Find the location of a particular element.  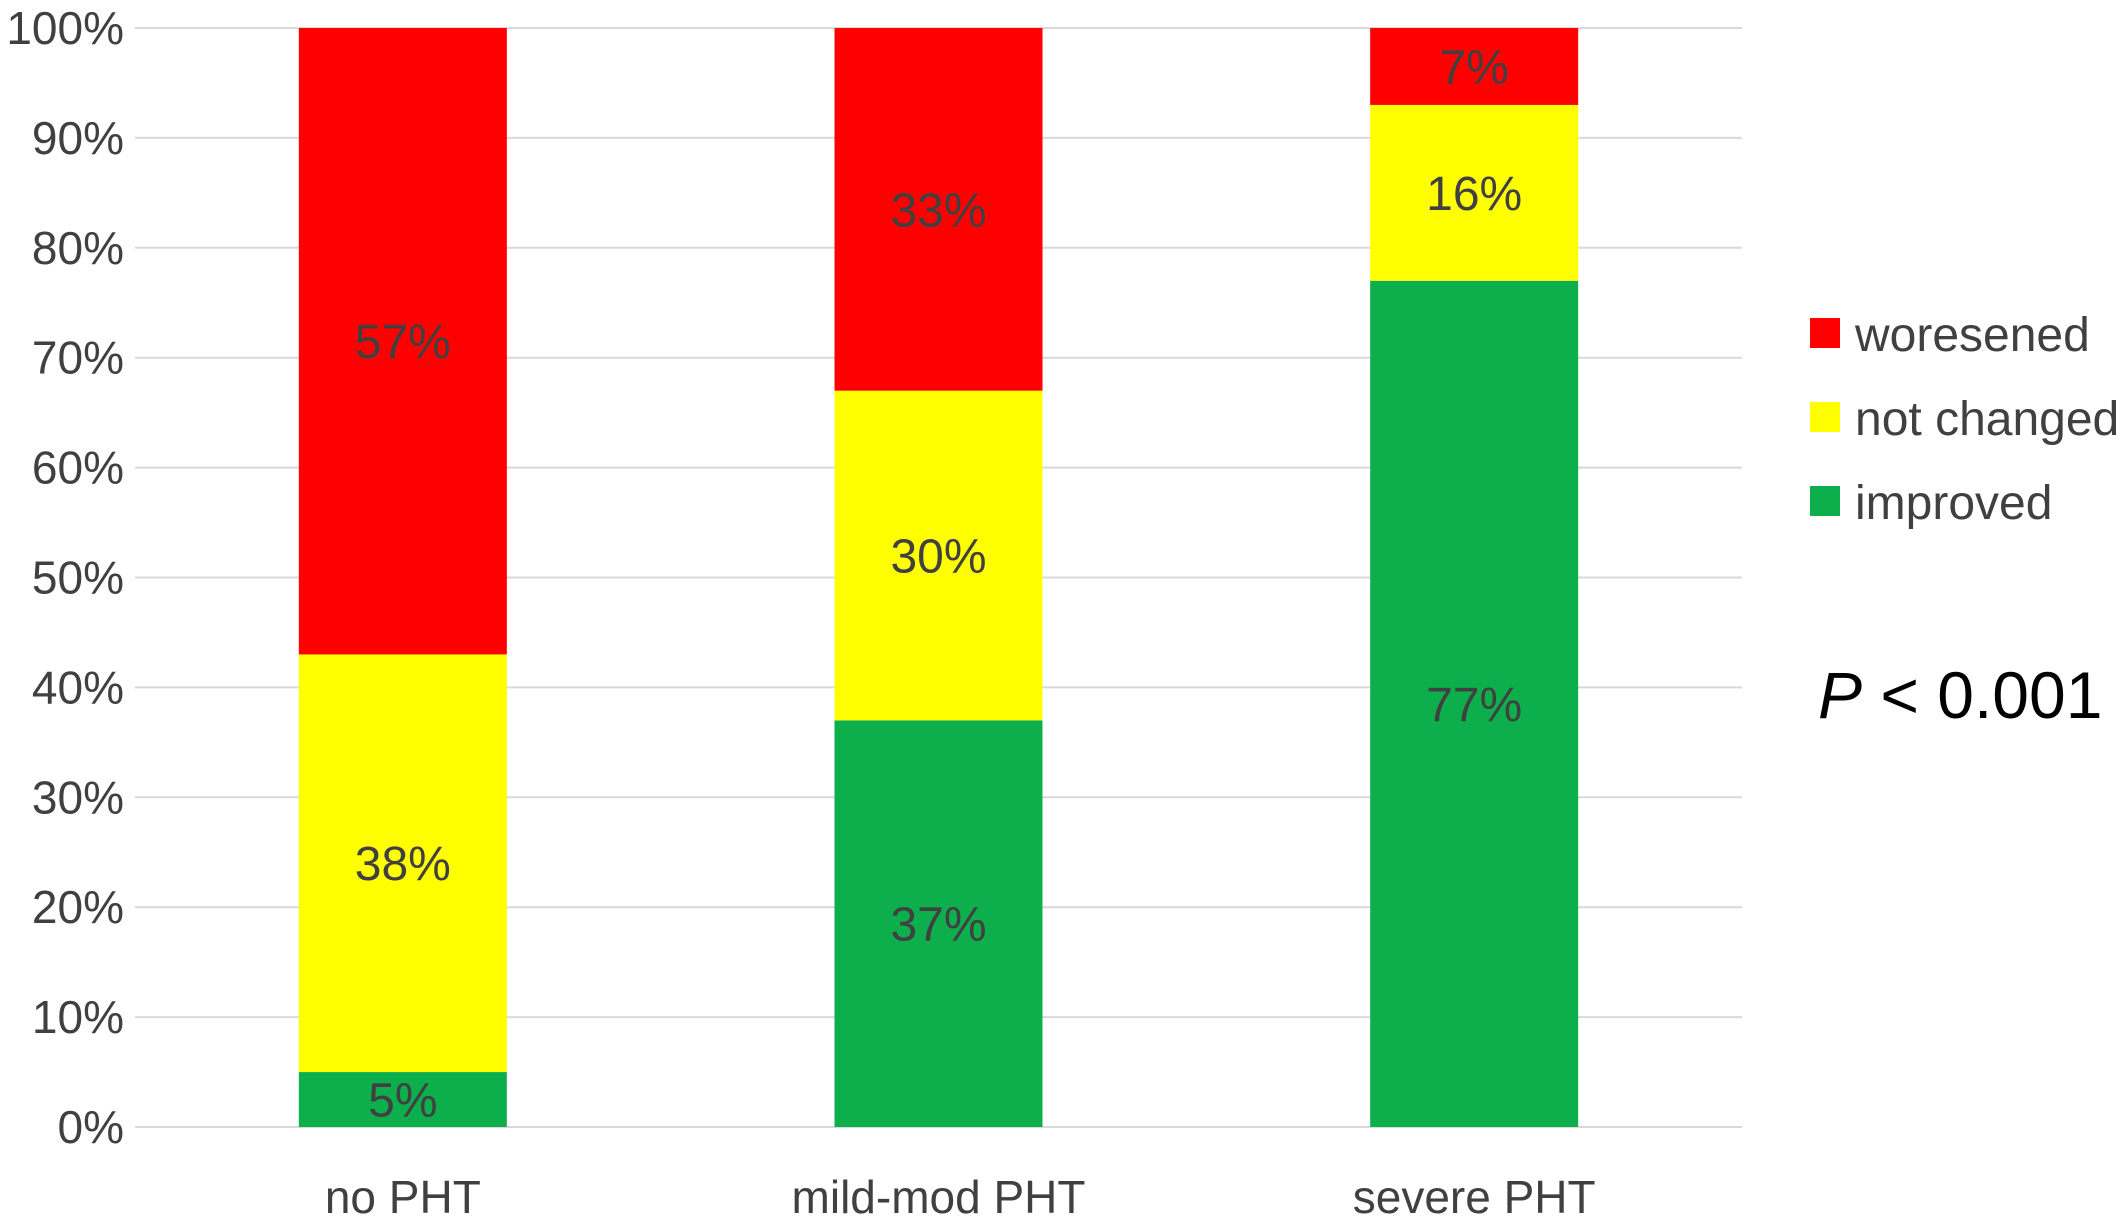

p-value-symbol: P is located at coordinates (1840, 695).